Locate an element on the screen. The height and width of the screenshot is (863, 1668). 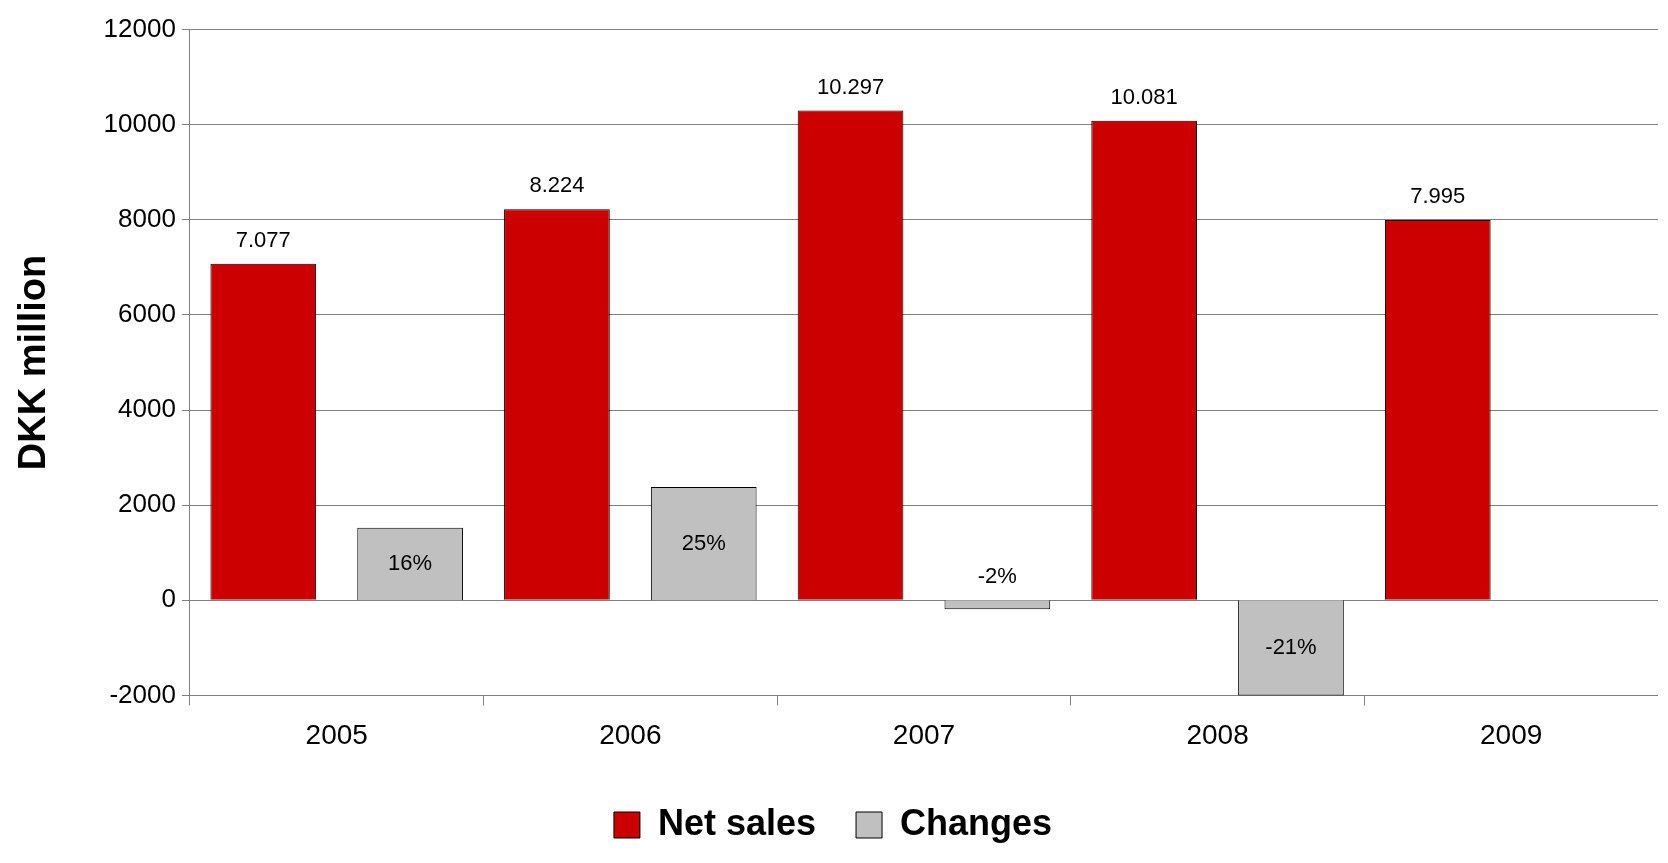
y-tick-label: 6000 is located at coordinates (147, 313).